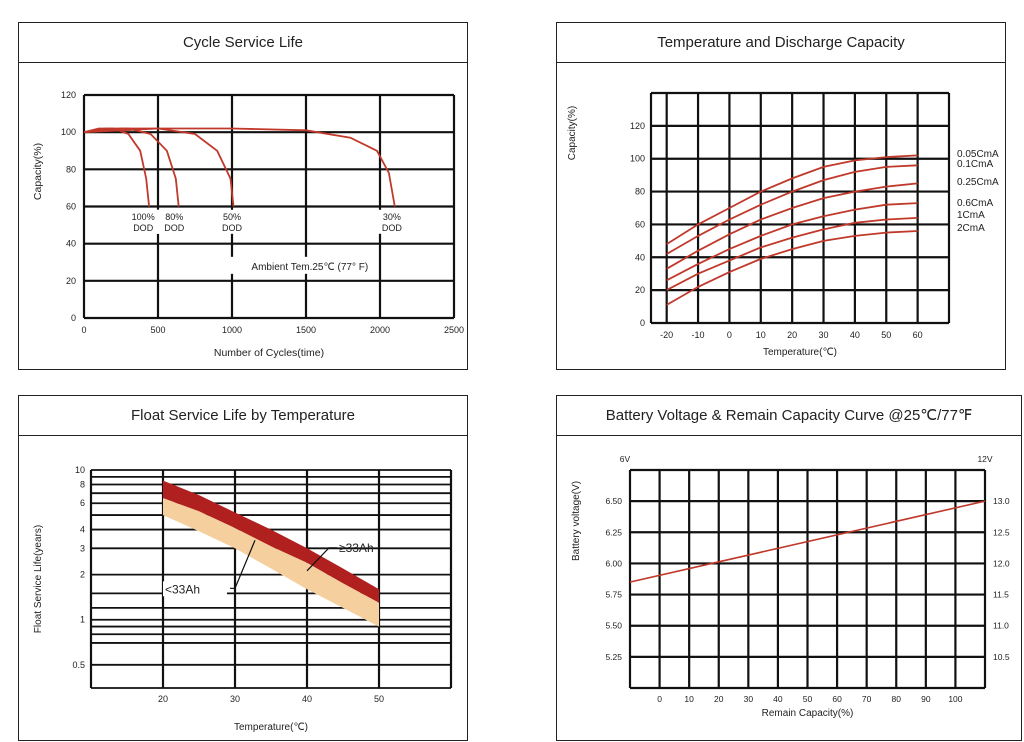 The height and width of the screenshot is (742, 1024). What do you see at coordinates (698, 335) in the screenshot?
I see `x-tick-label: -10` at bounding box center [698, 335].